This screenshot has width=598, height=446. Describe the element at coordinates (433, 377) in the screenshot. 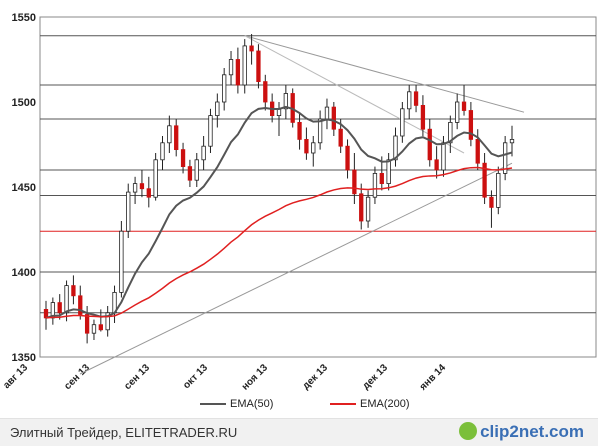

I see `x-tick-label-7: янв 14` at that location.